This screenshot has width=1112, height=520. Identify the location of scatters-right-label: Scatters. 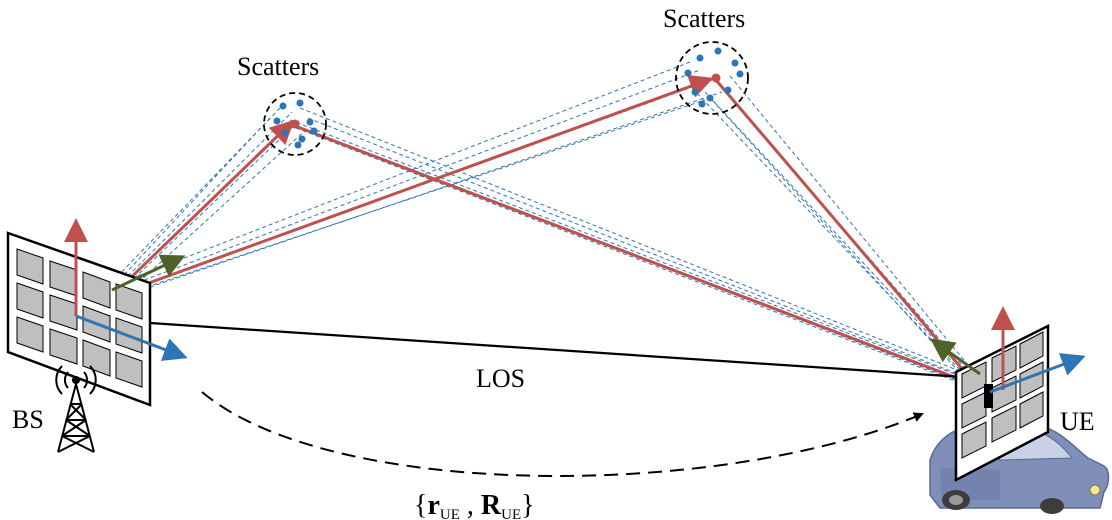
(704, 18).